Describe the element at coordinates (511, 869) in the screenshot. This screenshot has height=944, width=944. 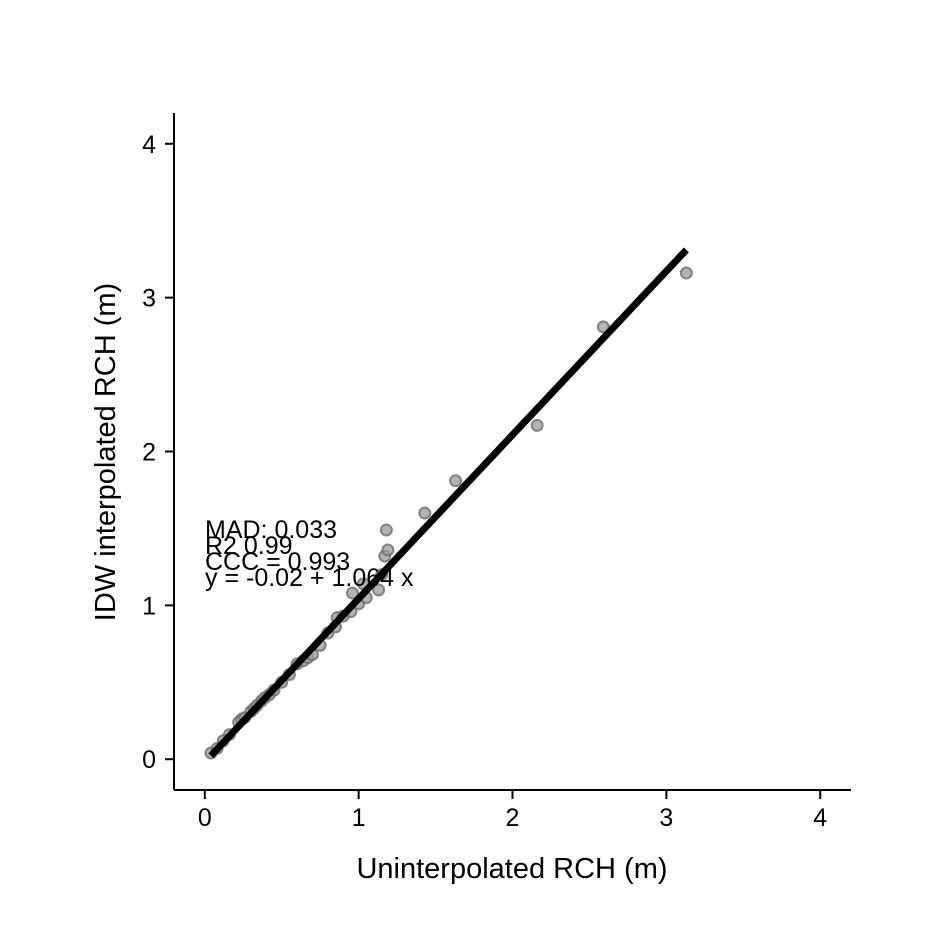
I see `x-axis-title: Uninterpolated RCH (m)` at that location.